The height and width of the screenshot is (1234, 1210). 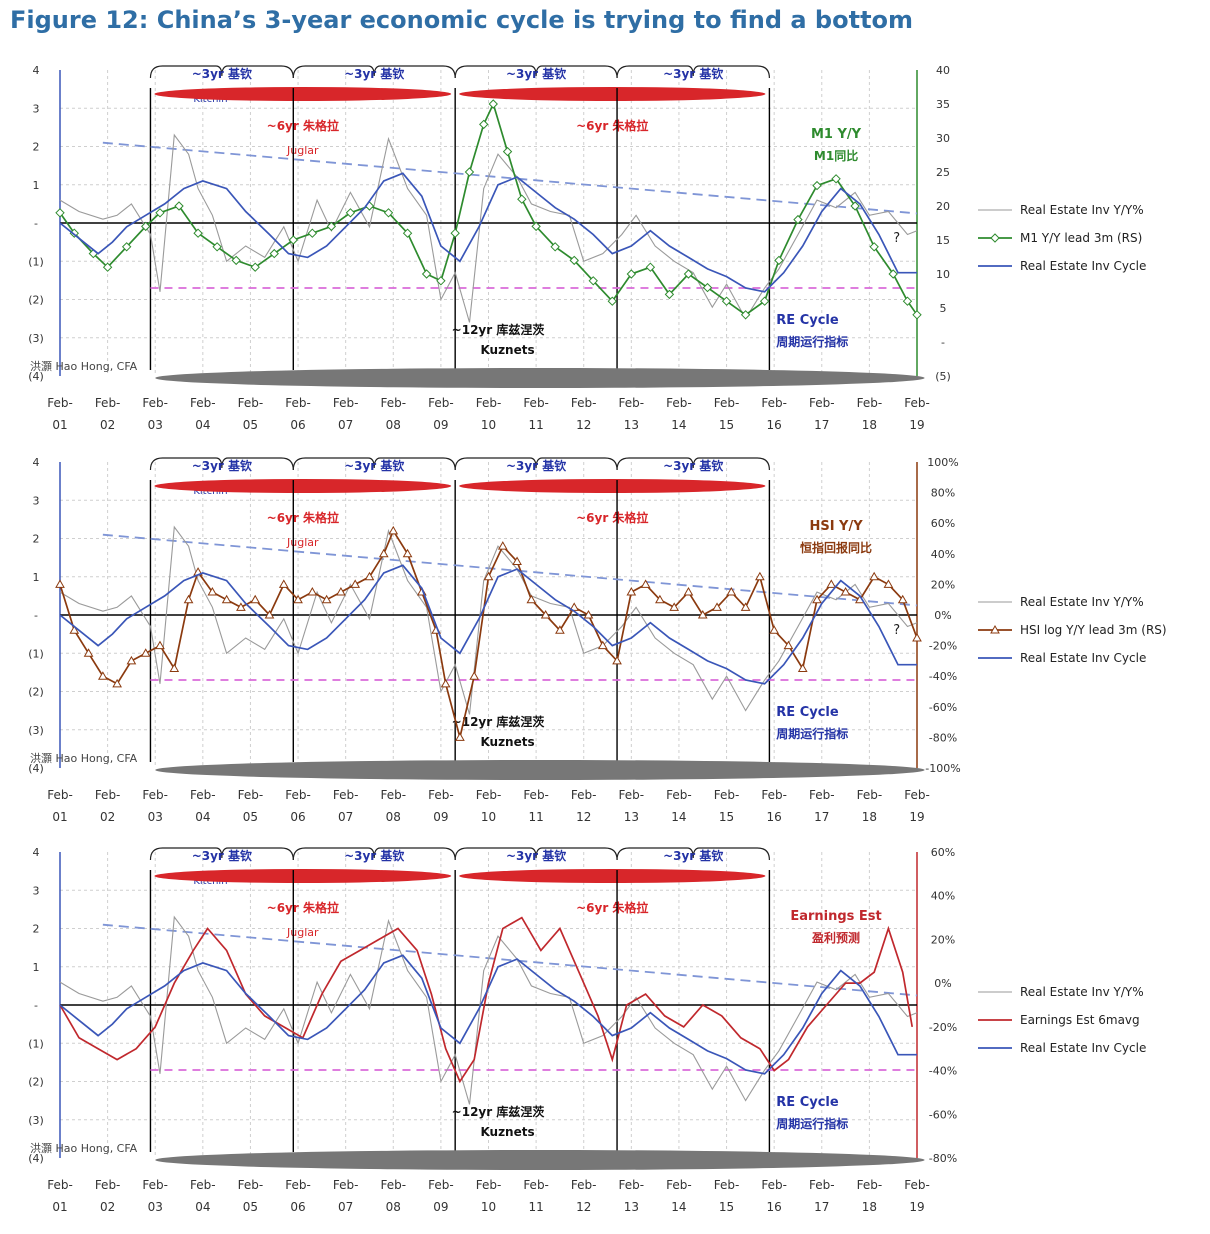 What do you see at coordinates (678, 1207) in the screenshot?
I see `x-tick-label: 14` at bounding box center [678, 1207].